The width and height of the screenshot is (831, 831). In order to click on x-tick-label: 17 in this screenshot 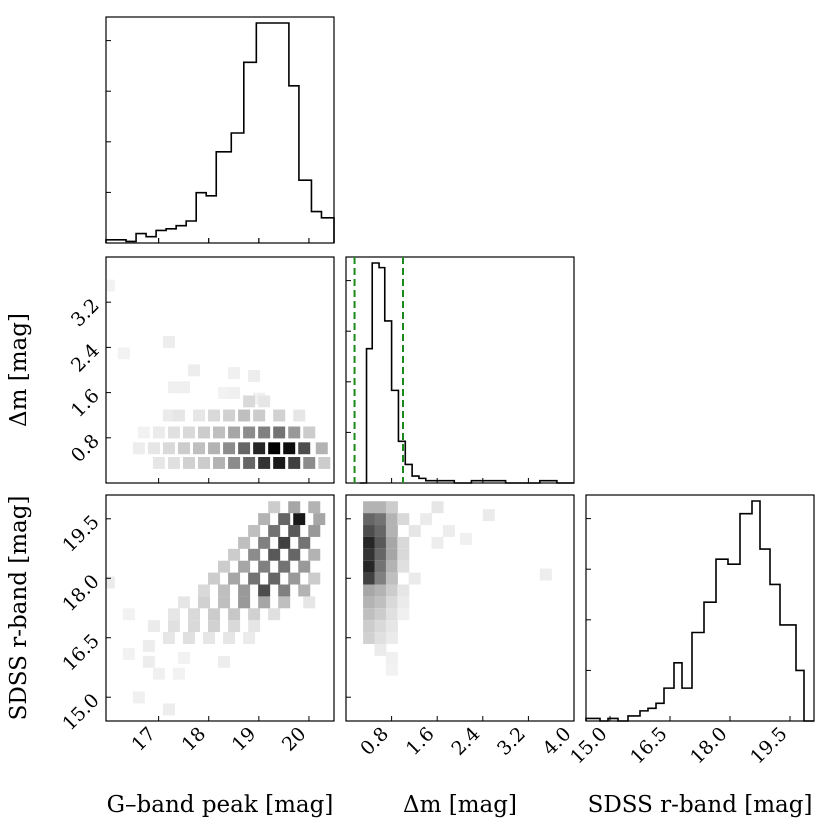, I will do `click(143, 739)`.